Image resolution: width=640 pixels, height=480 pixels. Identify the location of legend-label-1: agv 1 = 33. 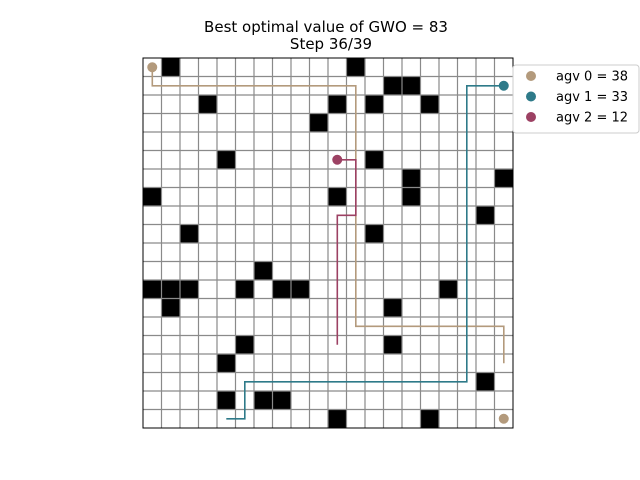
(592, 97).